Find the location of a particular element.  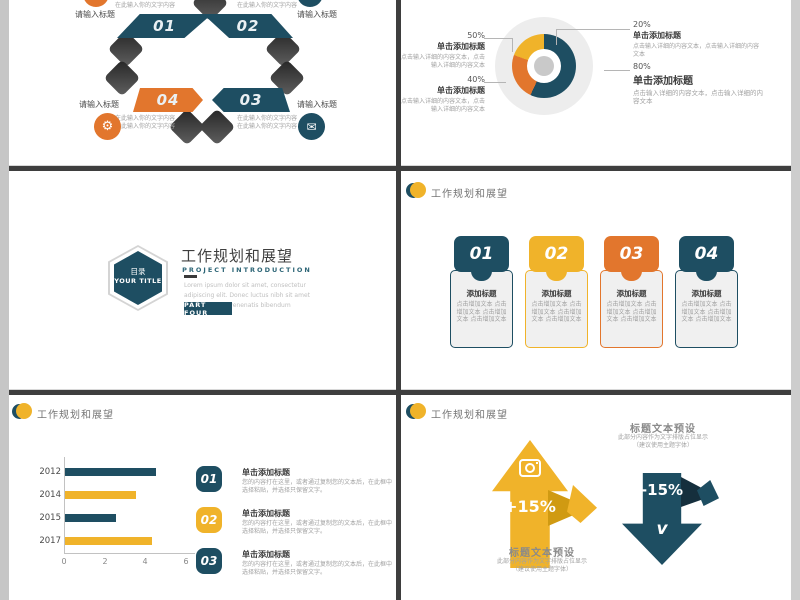

down-arrow-value: -15% is located at coordinates (662, 490).